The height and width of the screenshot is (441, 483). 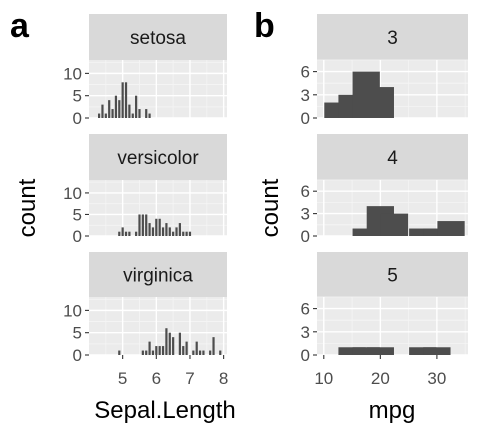 I want to click on x-tick-label: 30, so click(x=436, y=378).